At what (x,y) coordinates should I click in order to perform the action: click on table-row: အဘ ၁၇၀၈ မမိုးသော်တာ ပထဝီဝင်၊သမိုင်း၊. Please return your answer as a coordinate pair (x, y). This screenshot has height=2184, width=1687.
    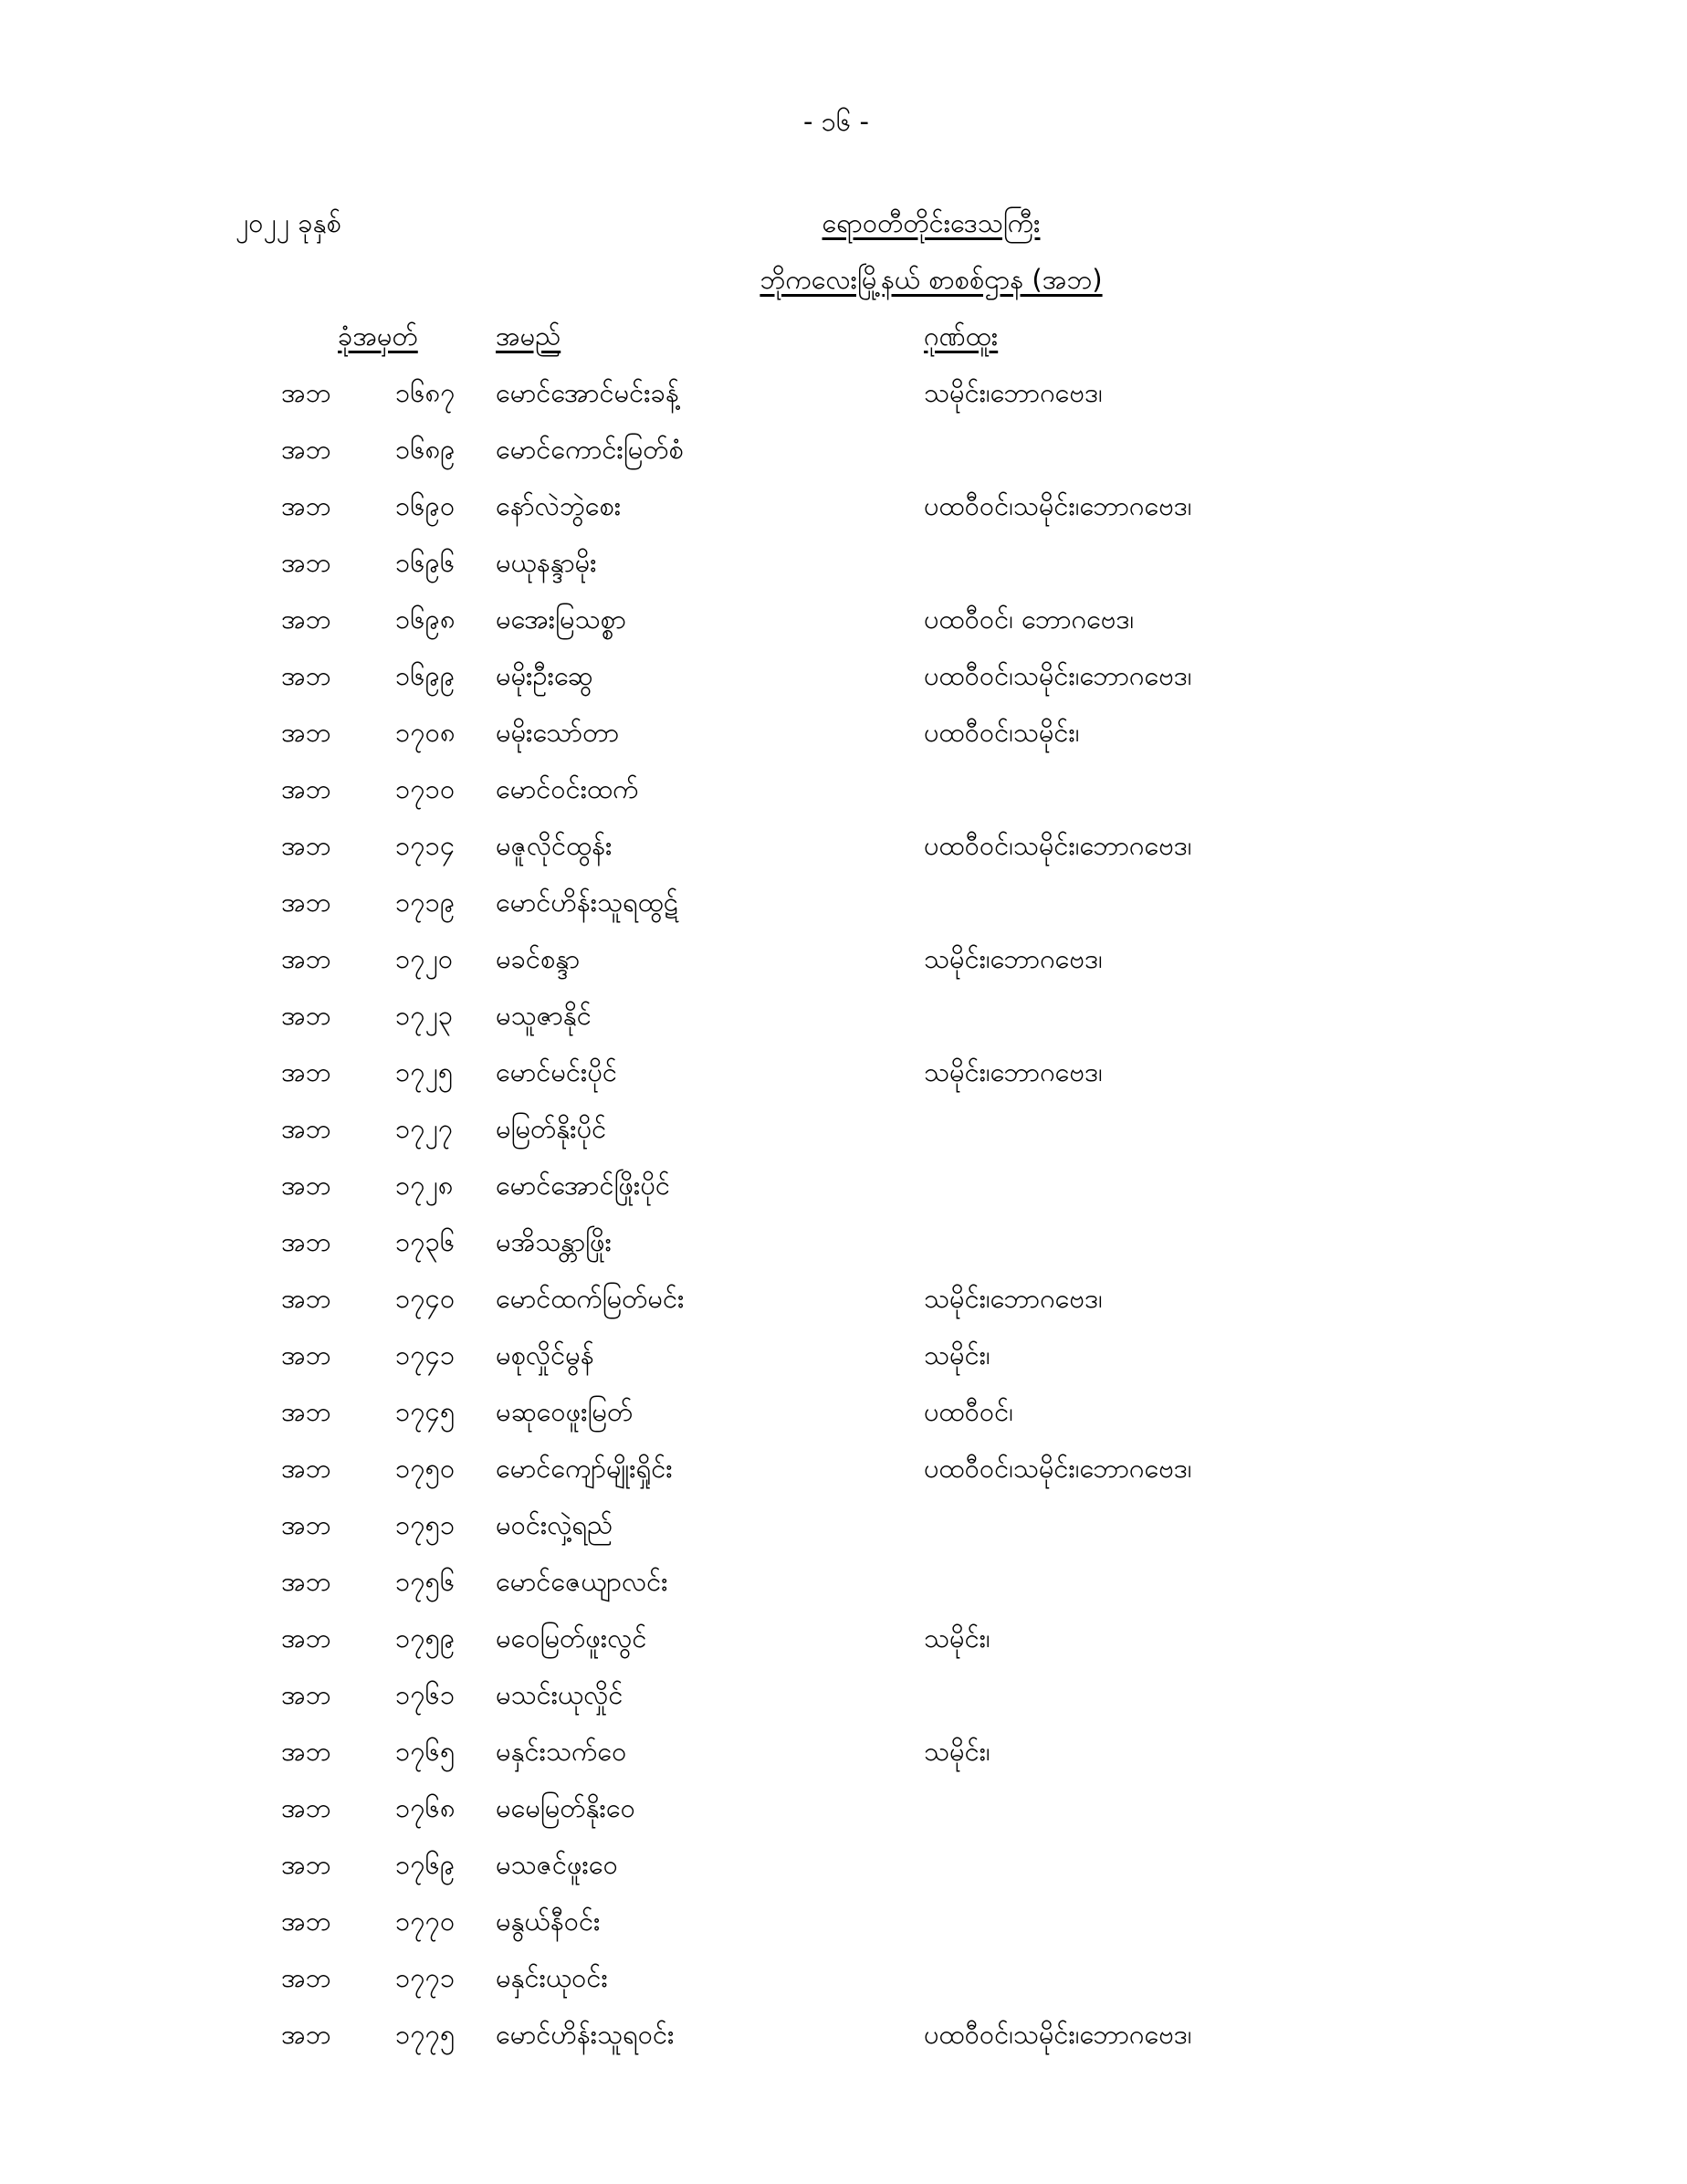
    Looking at the image, I should click on (844, 744).